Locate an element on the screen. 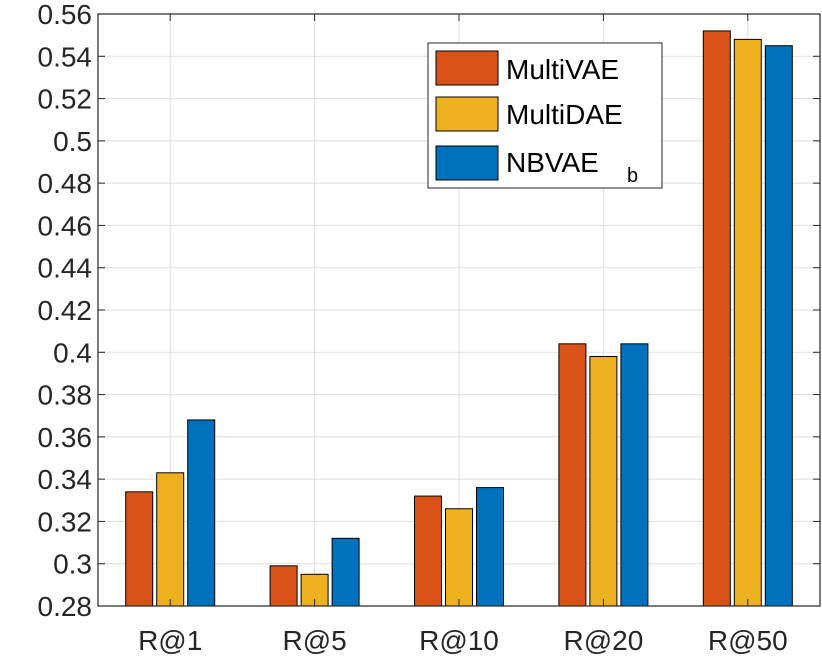 The image size is (822, 663). x-tick-label-r-10: R@10 is located at coordinates (459, 640).